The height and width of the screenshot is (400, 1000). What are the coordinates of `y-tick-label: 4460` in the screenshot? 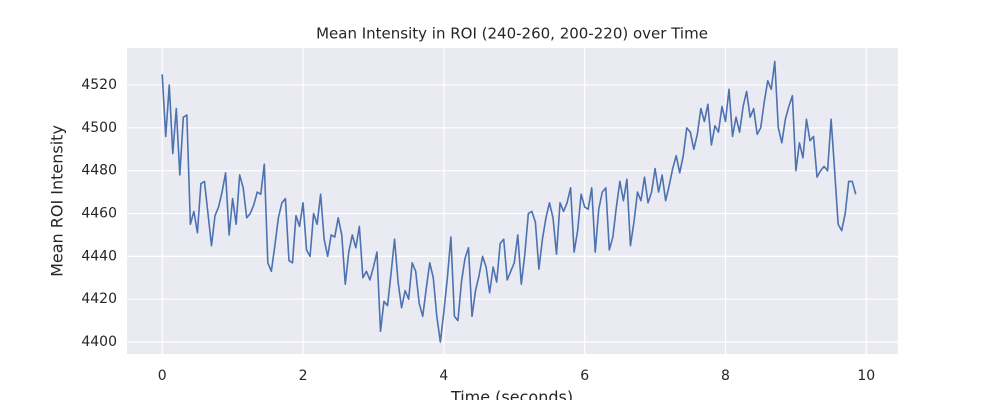 It's located at (99, 214).